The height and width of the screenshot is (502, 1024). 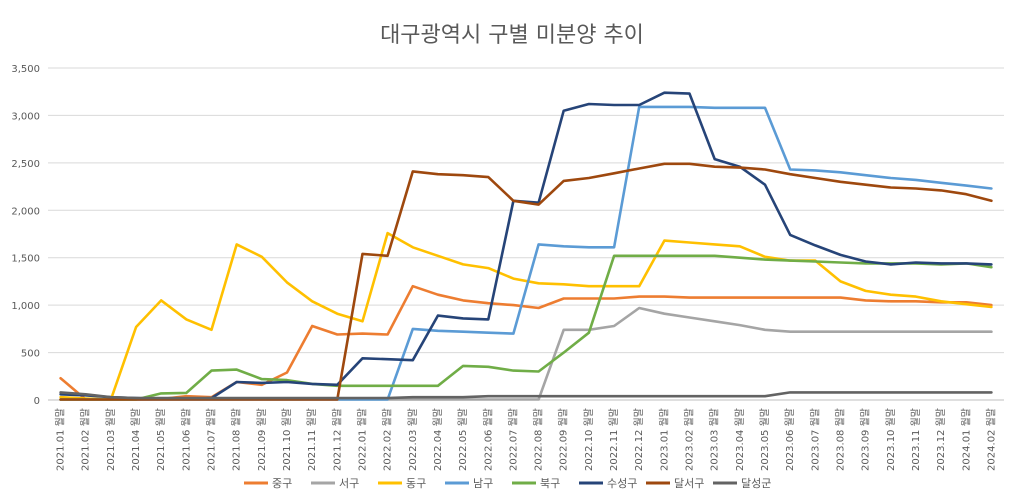 What do you see at coordinates (37, 401) in the screenshot?
I see `y-tick-label: 0` at bounding box center [37, 401].